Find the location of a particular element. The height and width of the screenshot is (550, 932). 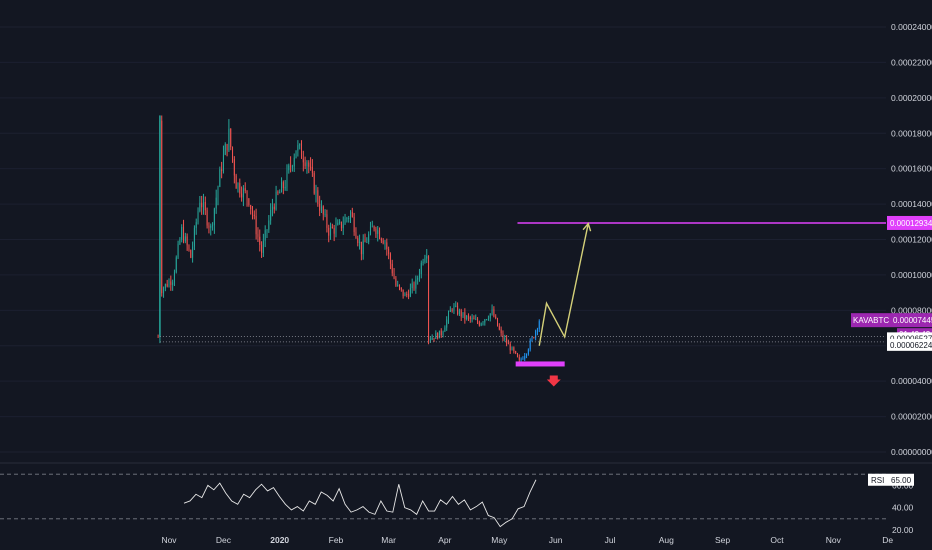

time-tick-label: Sep is located at coordinates (722, 540).